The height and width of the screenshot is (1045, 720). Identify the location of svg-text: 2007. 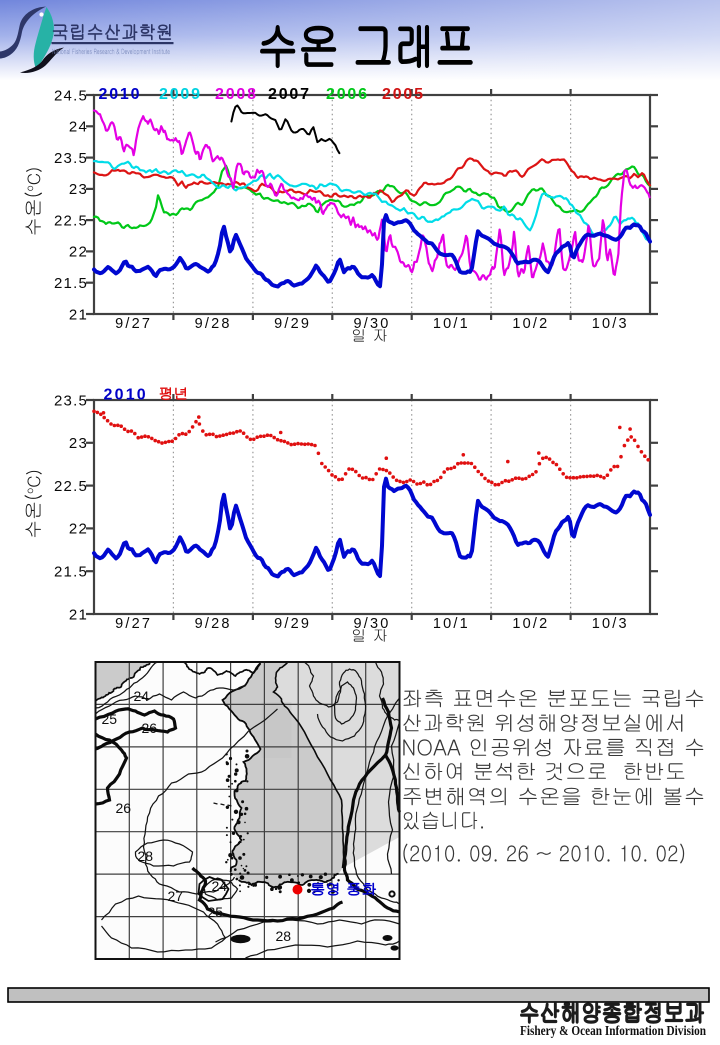
(289, 94).